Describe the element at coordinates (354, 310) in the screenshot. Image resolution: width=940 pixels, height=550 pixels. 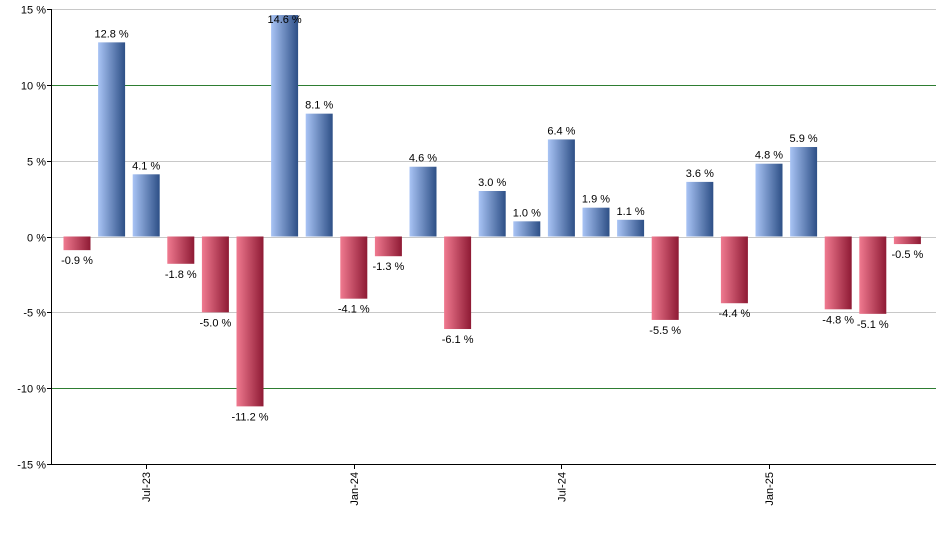
I see `data-label: -4.1 %` at that location.